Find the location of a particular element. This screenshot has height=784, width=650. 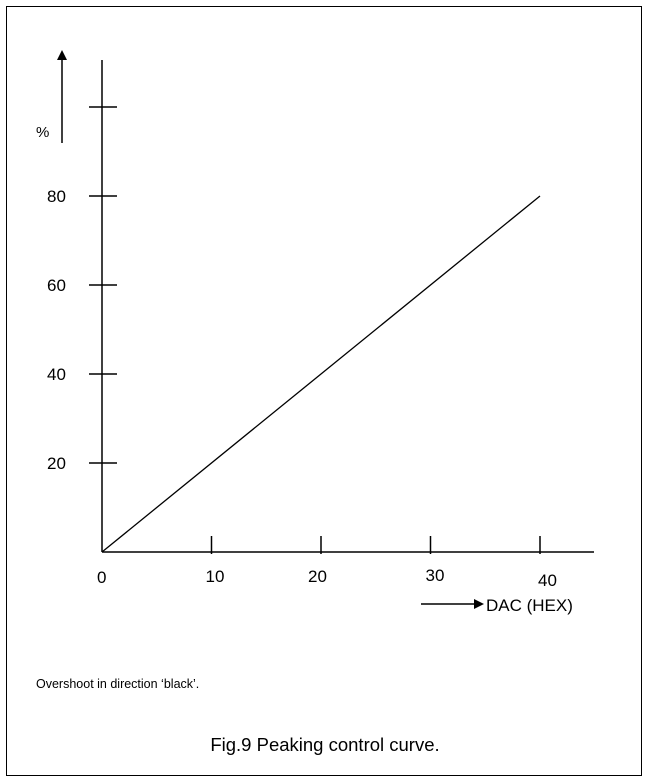

x-tick-label: 0 is located at coordinates (101, 577).